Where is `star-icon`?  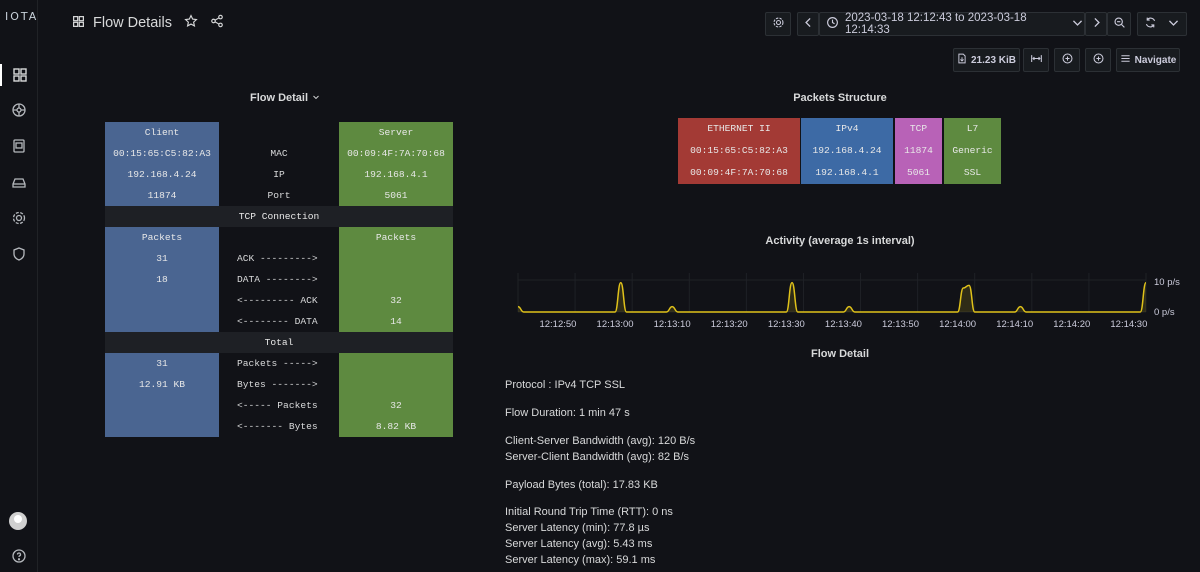
star-icon is located at coordinates (191, 22).